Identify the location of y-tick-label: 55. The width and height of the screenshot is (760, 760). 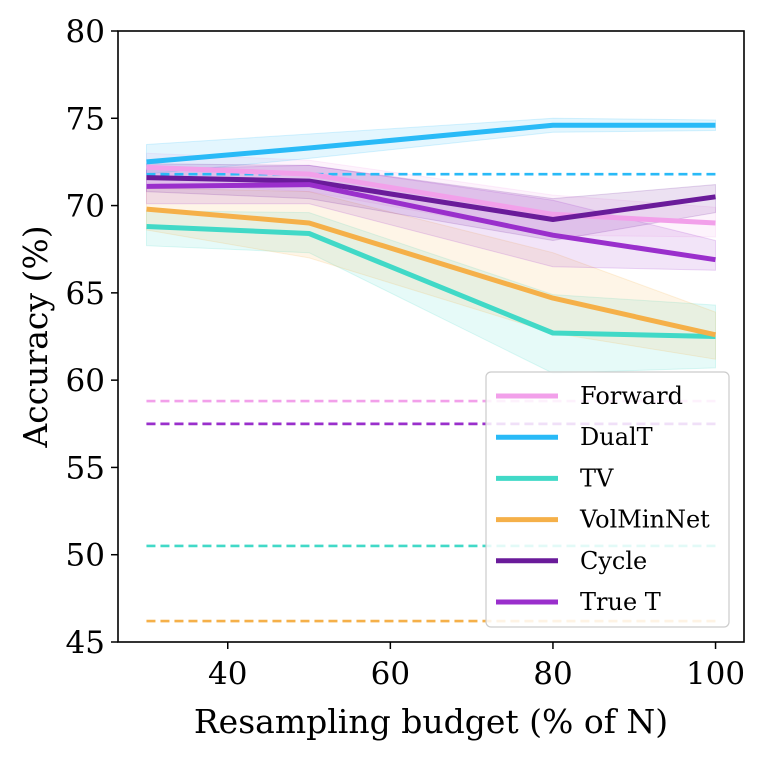
(85, 468).